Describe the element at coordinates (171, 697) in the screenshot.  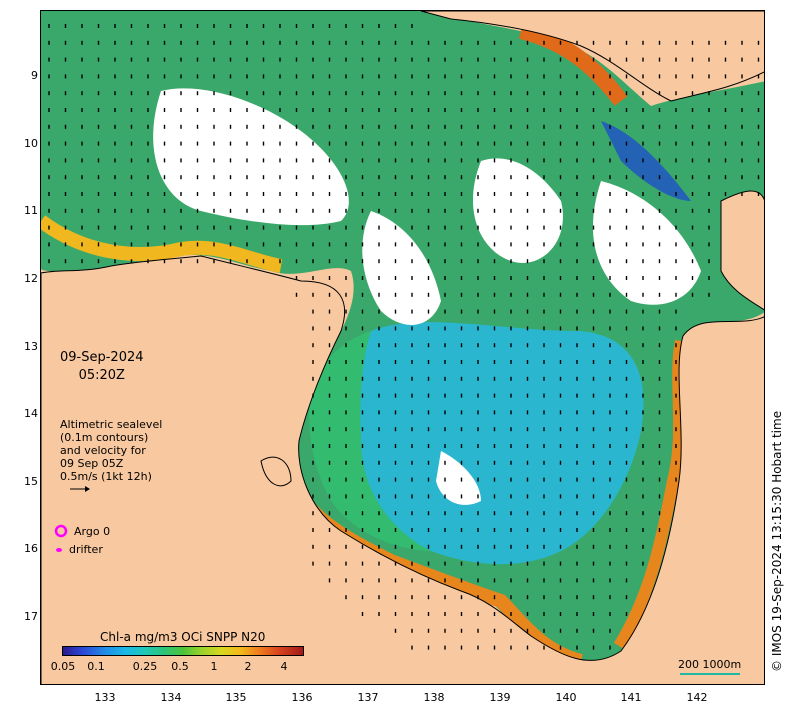
I see `lon-tick-134: 134` at that location.